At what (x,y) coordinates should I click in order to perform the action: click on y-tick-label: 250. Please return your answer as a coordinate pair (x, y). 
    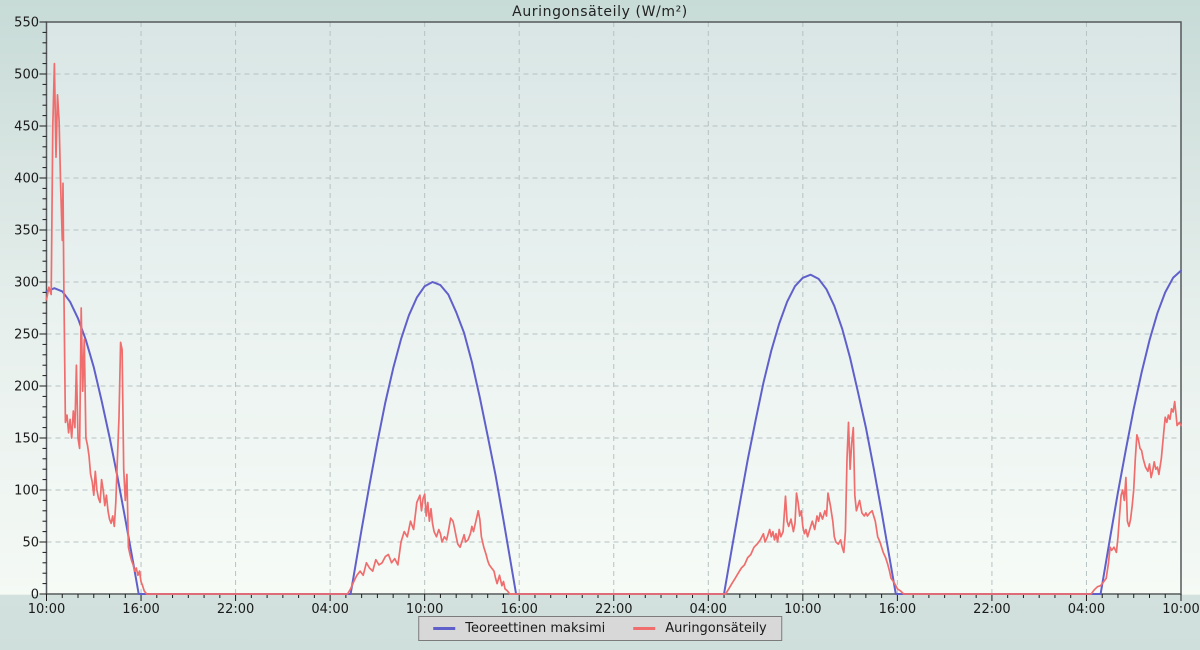
    Looking at the image, I should click on (26, 335).